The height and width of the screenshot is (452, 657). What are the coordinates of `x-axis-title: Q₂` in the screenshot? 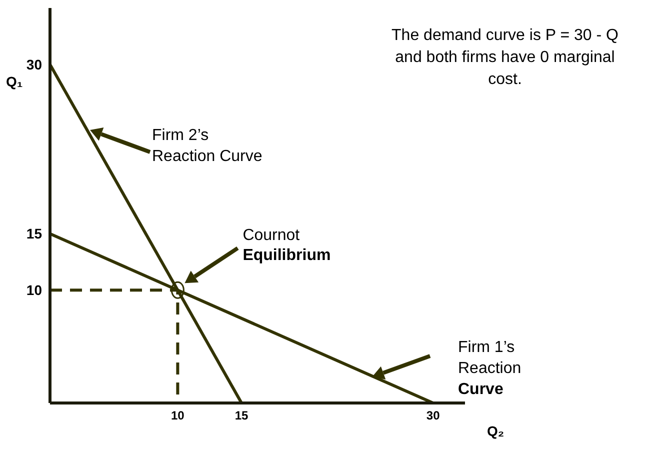 It's located at (495, 431).